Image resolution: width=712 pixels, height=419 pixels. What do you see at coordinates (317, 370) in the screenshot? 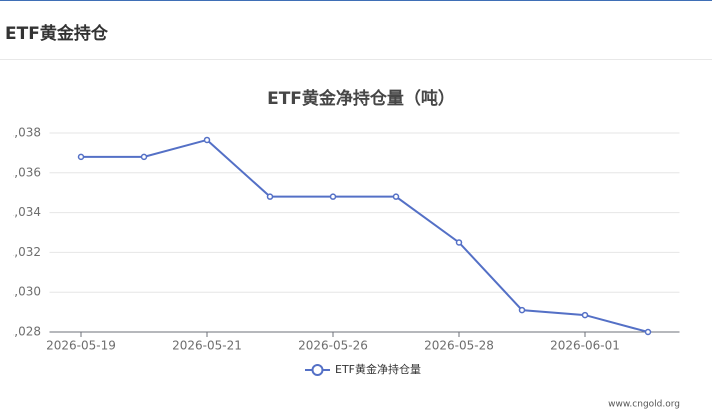
I see `legend-marker` at bounding box center [317, 370].